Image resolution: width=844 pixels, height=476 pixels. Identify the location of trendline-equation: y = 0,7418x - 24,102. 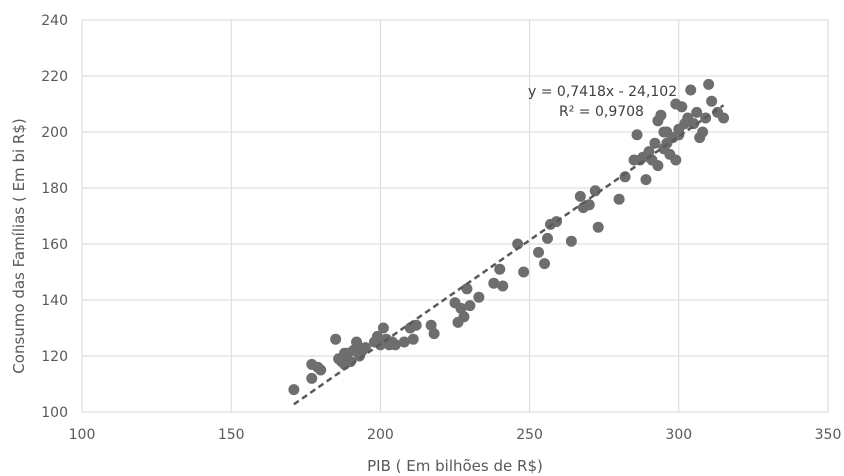
(602, 92).